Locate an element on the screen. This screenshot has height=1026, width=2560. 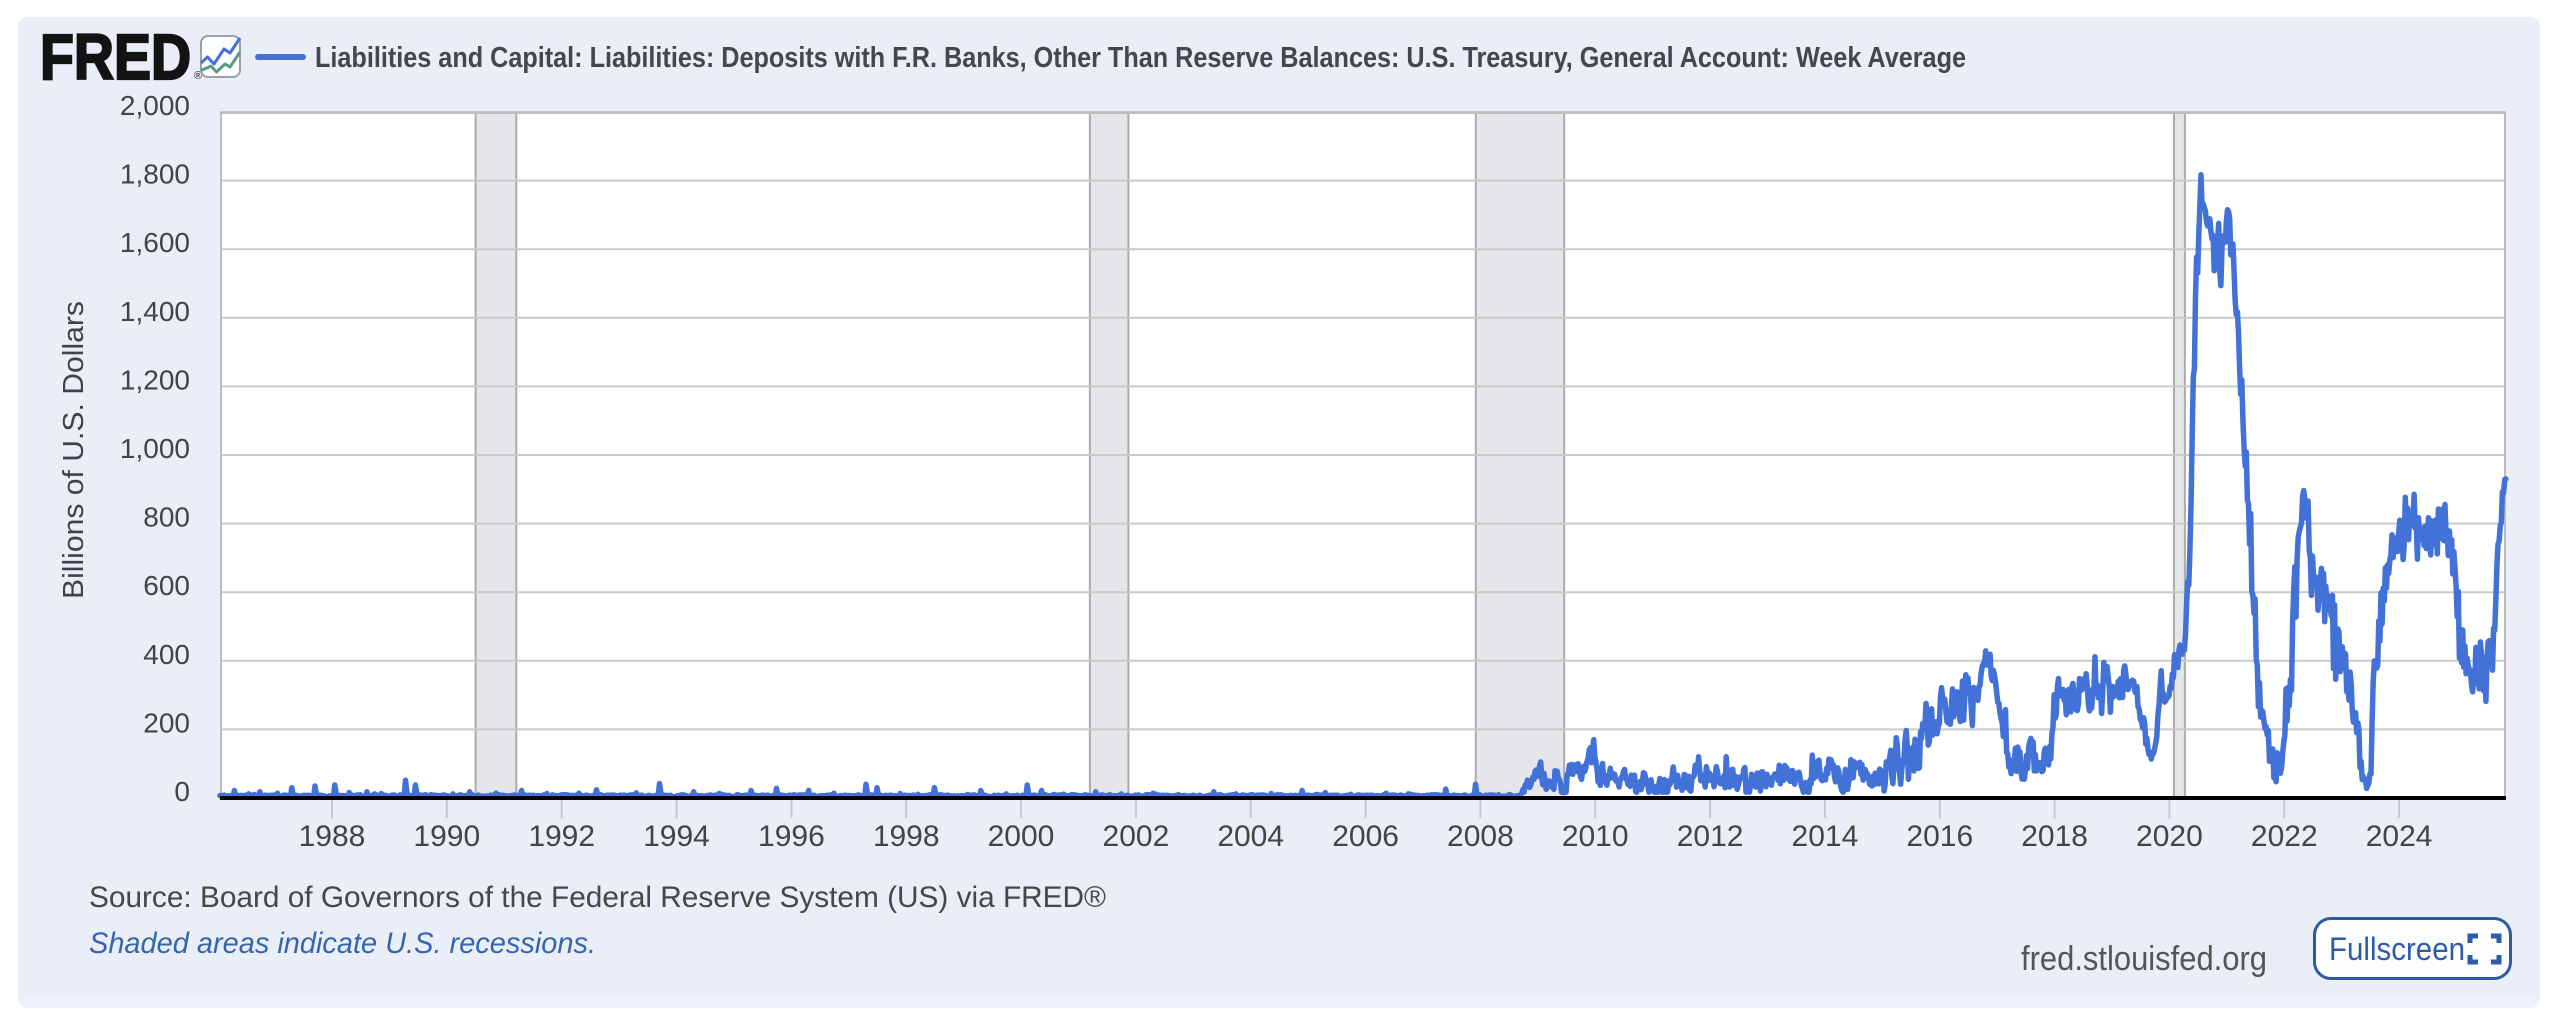
svg-text: Fullscreen is located at coordinates (2397, 949).